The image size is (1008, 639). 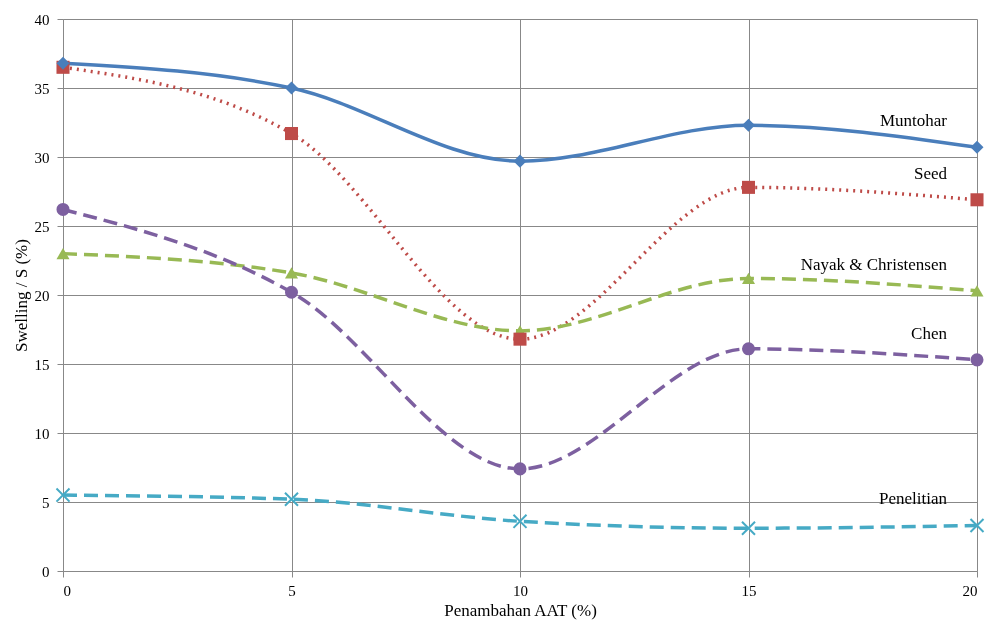 I want to click on x-tick-label: 5, so click(x=292, y=590).